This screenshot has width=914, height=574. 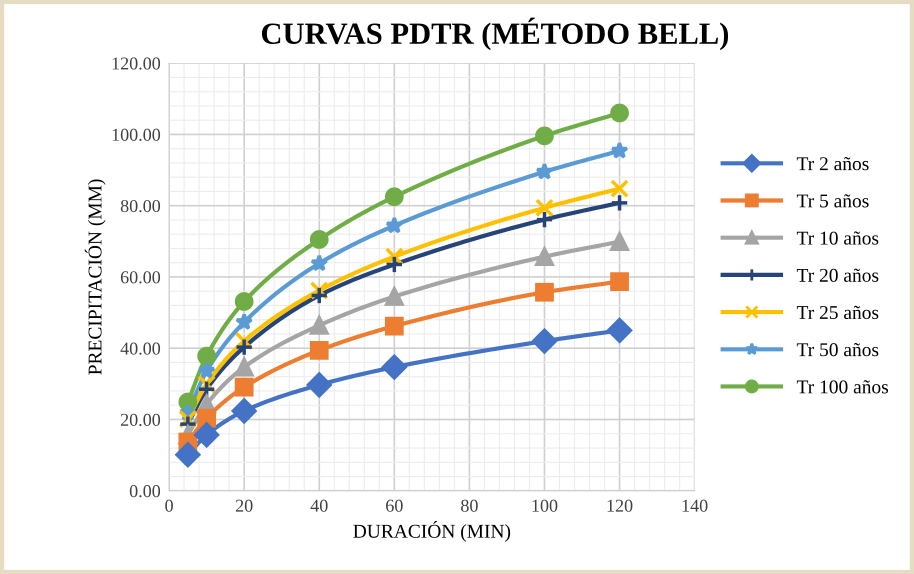 What do you see at coordinates (244, 506) in the screenshot?
I see `x-tick-label: 20` at bounding box center [244, 506].